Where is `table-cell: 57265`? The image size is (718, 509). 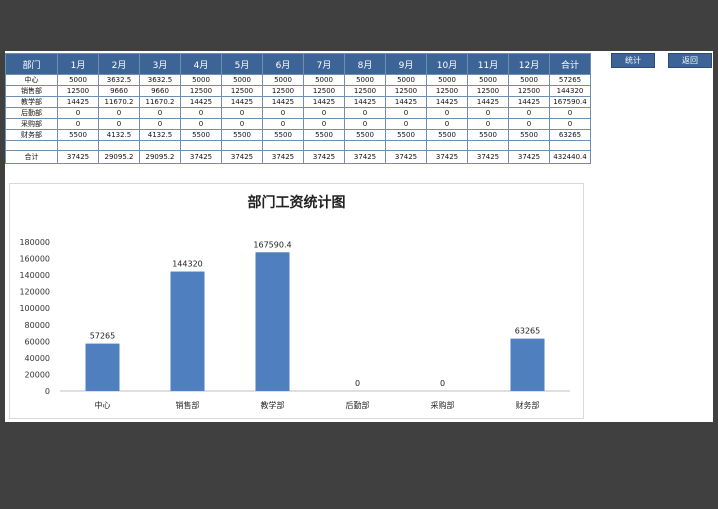
table-cell: 57265 is located at coordinates (570, 80).